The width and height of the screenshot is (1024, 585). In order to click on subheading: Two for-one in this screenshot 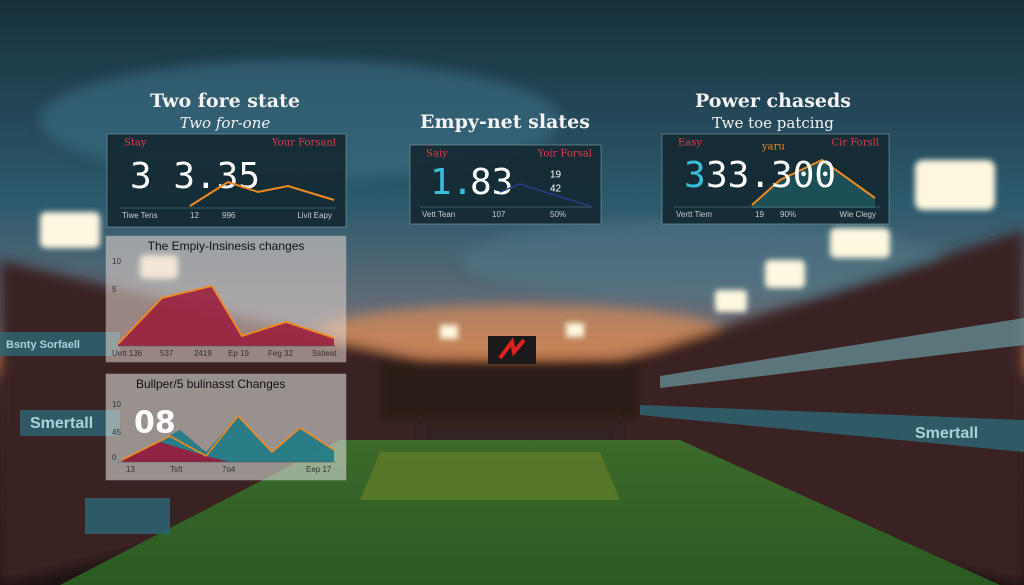, I will do `click(225, 123)`.